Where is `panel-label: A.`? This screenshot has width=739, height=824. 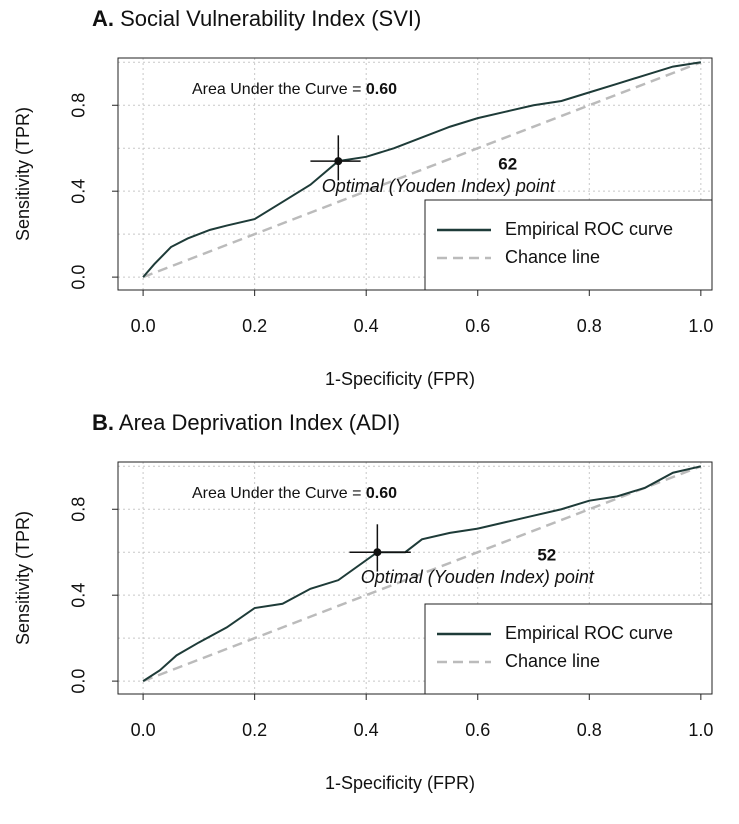 panel-label: A. is located at coordinates (103, 18).